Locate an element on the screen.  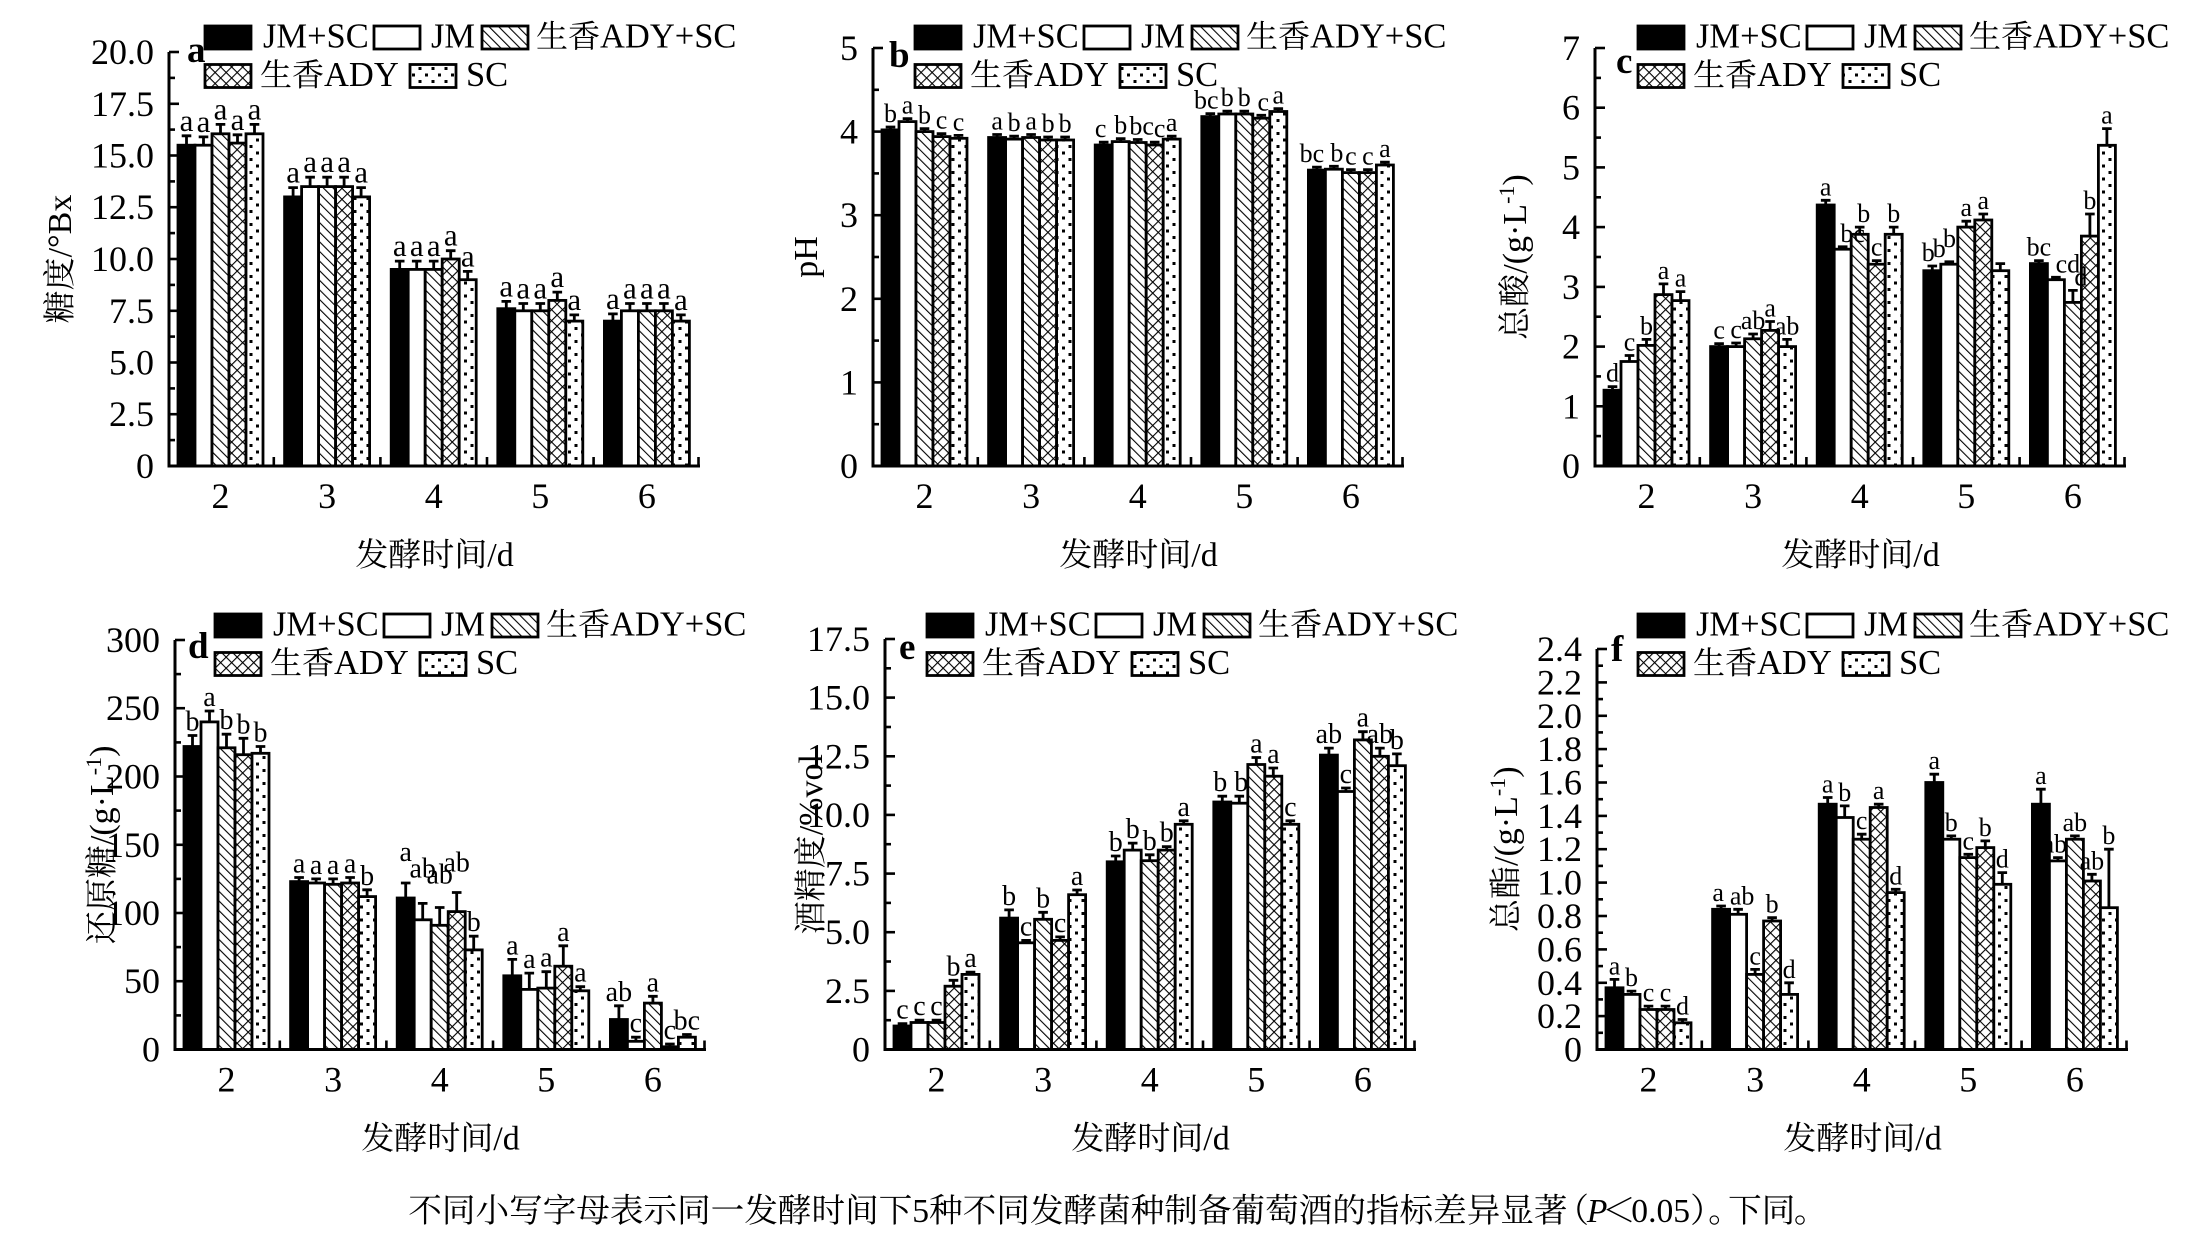
svg-text: 1.4 is located at coordinates (1559, 816).